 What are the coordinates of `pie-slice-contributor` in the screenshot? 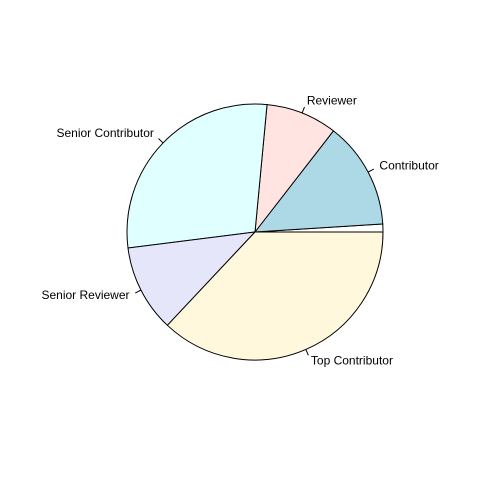 It's located at (318, 181).